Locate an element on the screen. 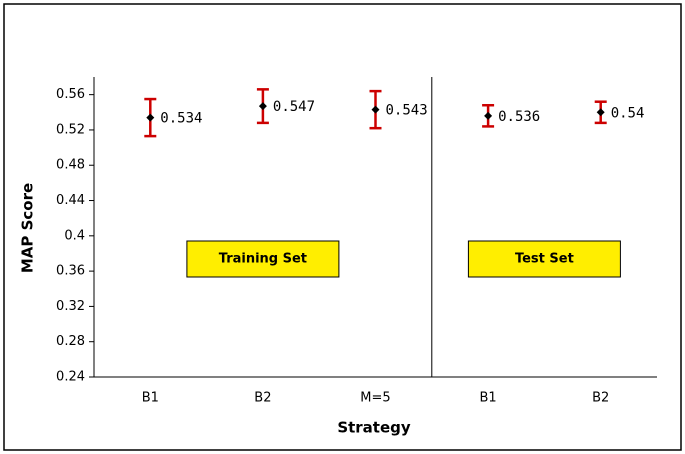 This screenshot has height=454, width=685. value-label: 0.54 is located at coordinates (628, 113).